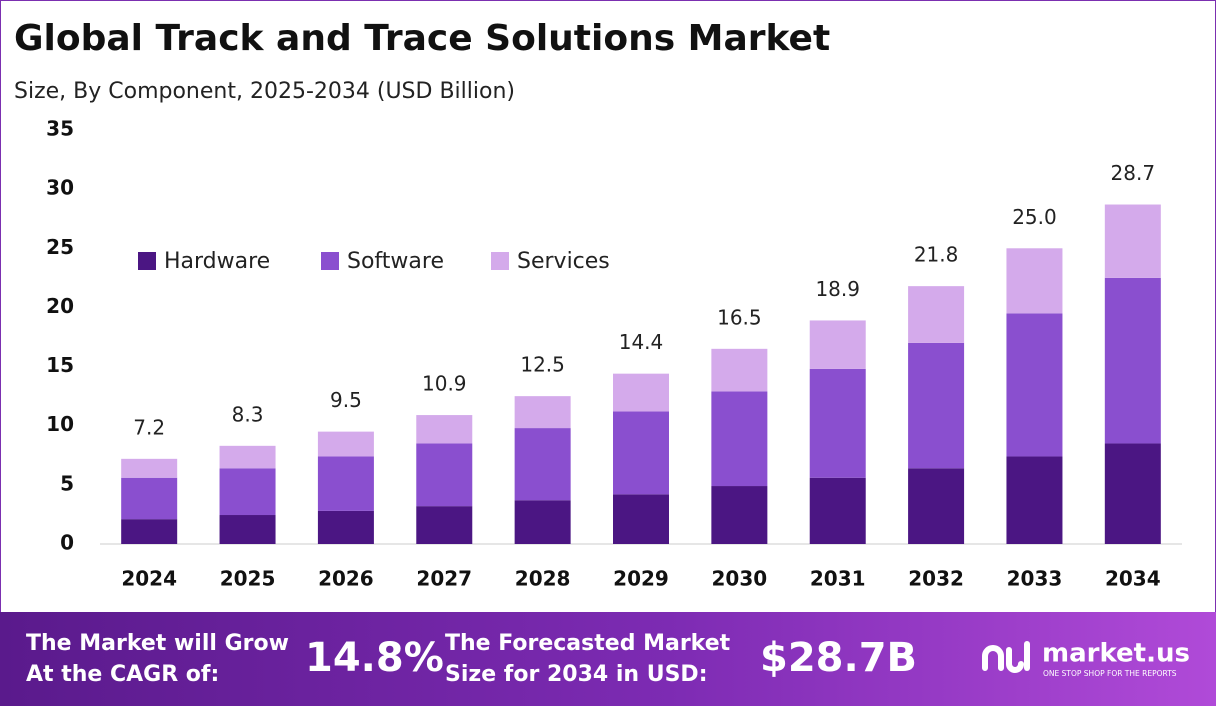  What do you see at coordinates (543, 579) in the screenshot?
I see `x-tick-label: 2028` at bounding box center [543, 579].